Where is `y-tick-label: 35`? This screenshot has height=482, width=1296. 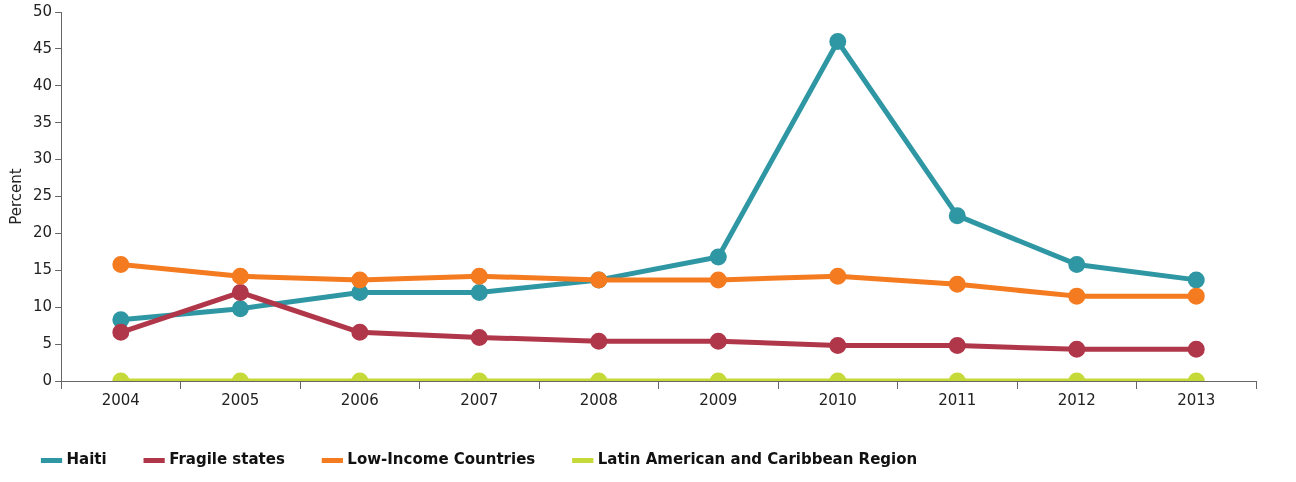
y-tick-label: 35 is located at coordinates (42, 121).